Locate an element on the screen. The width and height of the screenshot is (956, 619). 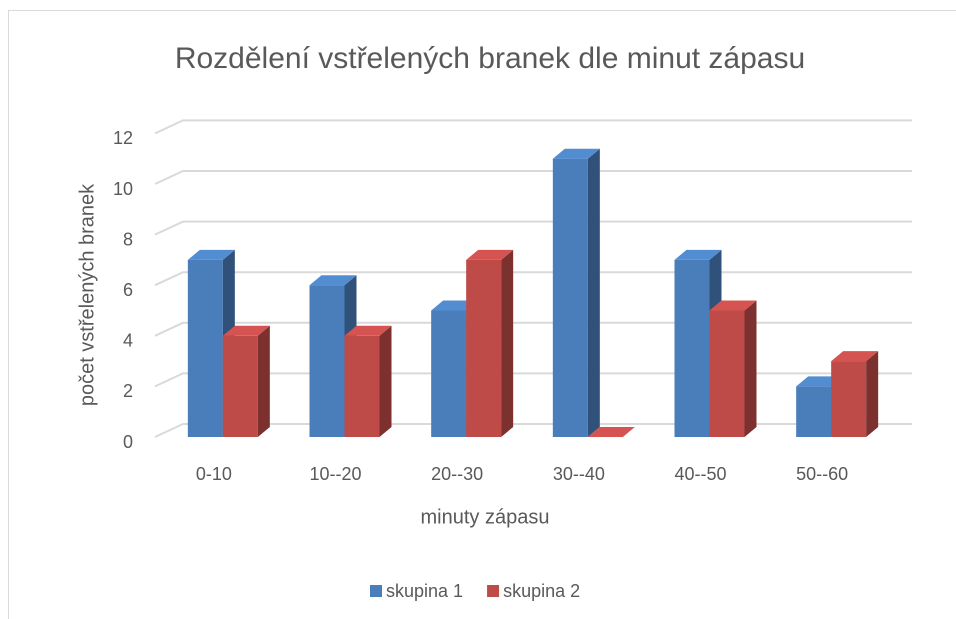
x-tick-label: 0-10 is located at coordinates (214, 474).